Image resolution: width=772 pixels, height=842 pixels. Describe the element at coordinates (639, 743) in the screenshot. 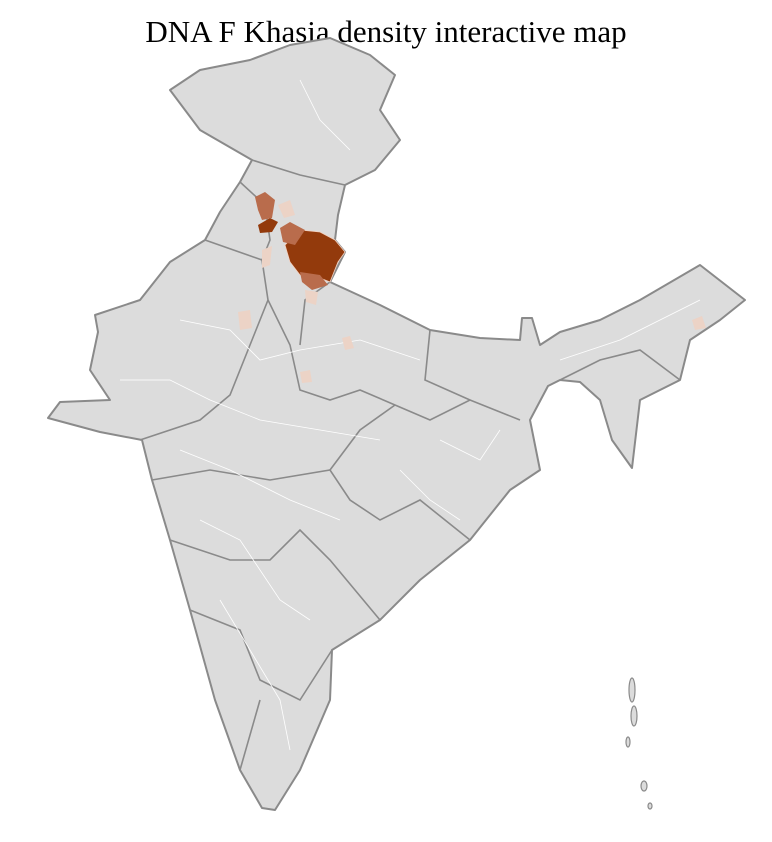

I see `andaman-islands` at that location.